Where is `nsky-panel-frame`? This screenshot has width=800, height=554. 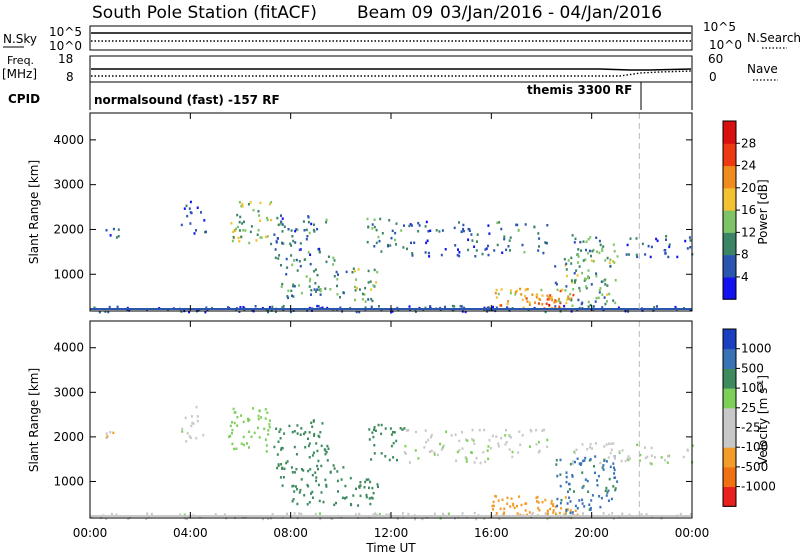 nsky-panel-frame is located at coordinates (391, 38).